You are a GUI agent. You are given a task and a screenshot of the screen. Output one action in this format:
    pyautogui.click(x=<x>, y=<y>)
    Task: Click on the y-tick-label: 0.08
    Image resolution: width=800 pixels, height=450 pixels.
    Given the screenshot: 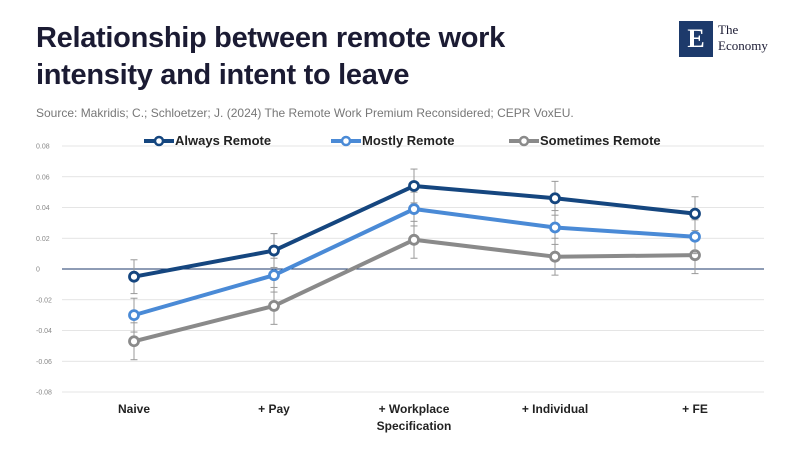 What is the action you would take?
    pyautogui.click(x=43, y=147)
    